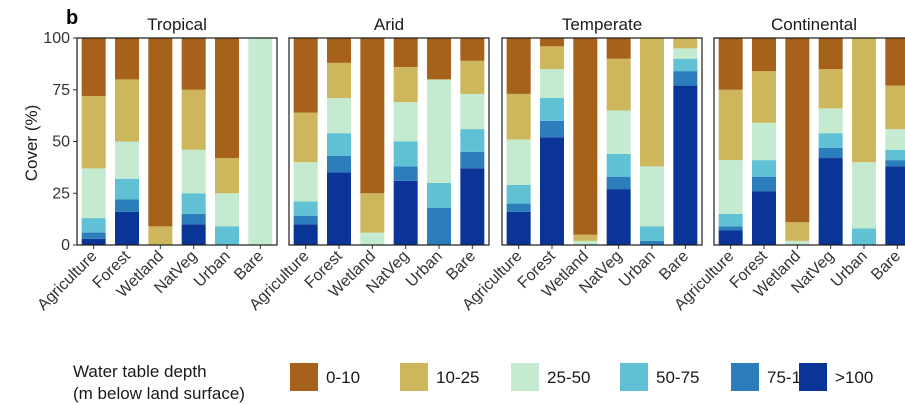 This screenshot has width=905, height=405. Describe the element at coordinates (602, 24) in the screenshot. I see `facet-title: Temperate` at that location.